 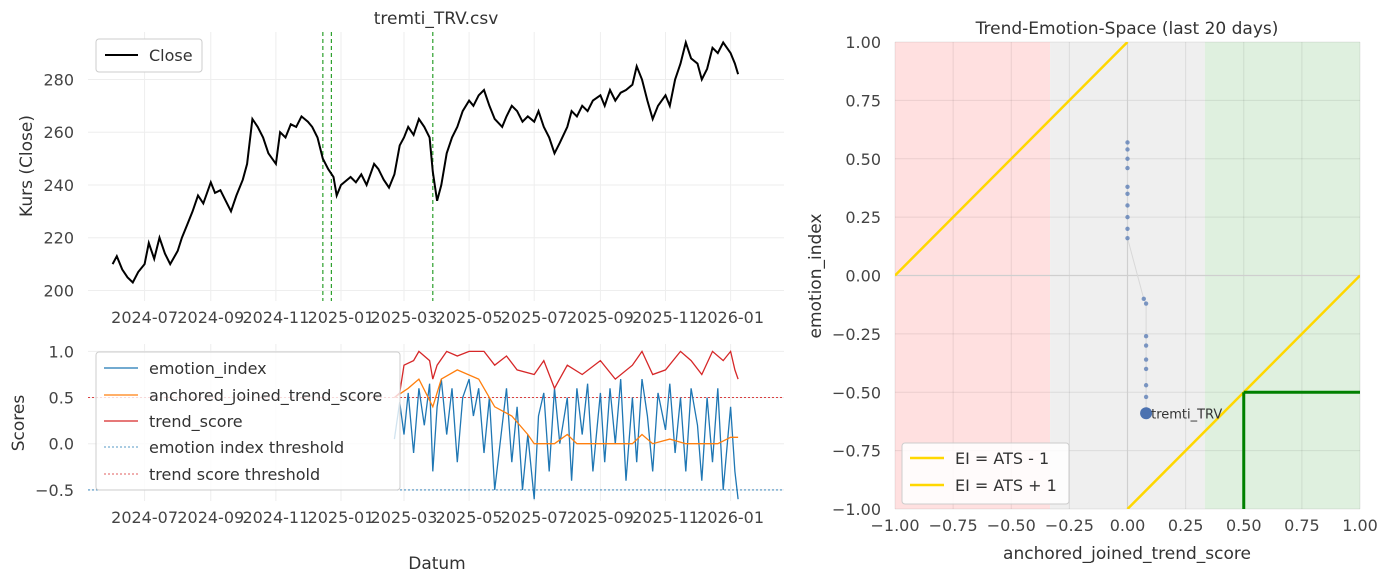 I want to click on y-tick-label: 260, so click(x=58, y=132).